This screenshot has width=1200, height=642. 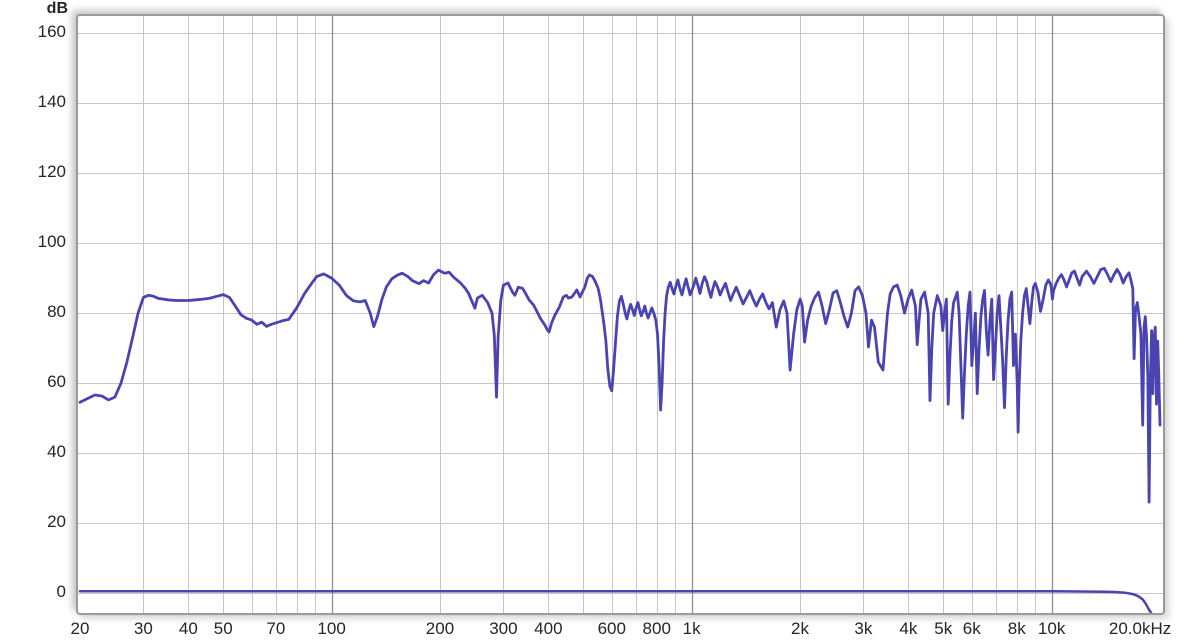 What do you see at coordinates (56, 522) in the screenshot?
I see `y-tick-label: 20` at bounding box center [56, 522].